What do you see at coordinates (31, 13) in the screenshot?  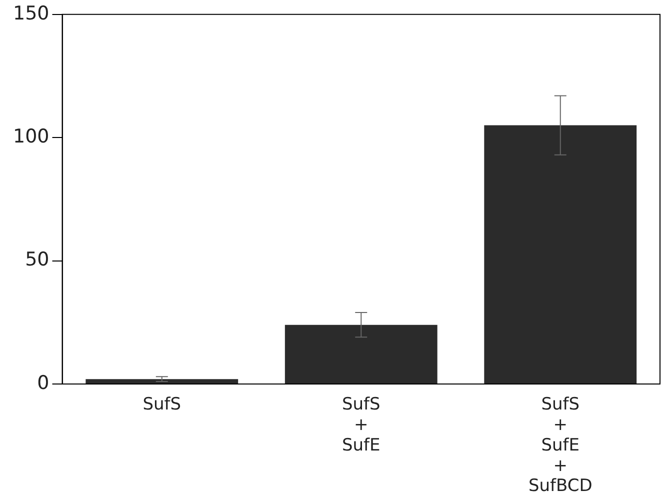 I see `y-tick-label: 150` at bounding box center [31, 13].